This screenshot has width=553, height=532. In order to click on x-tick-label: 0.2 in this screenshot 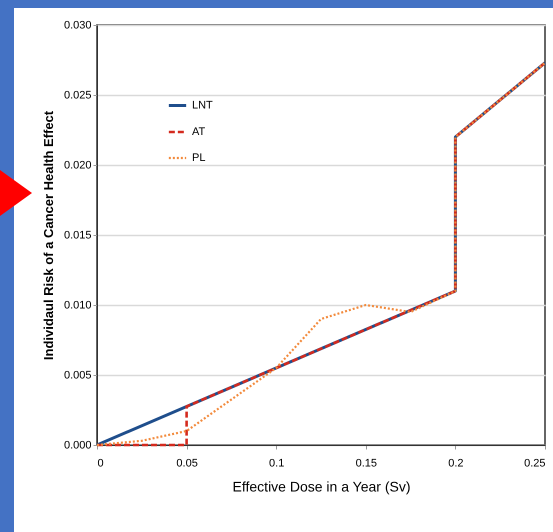, I will do `click(456, 464)`.